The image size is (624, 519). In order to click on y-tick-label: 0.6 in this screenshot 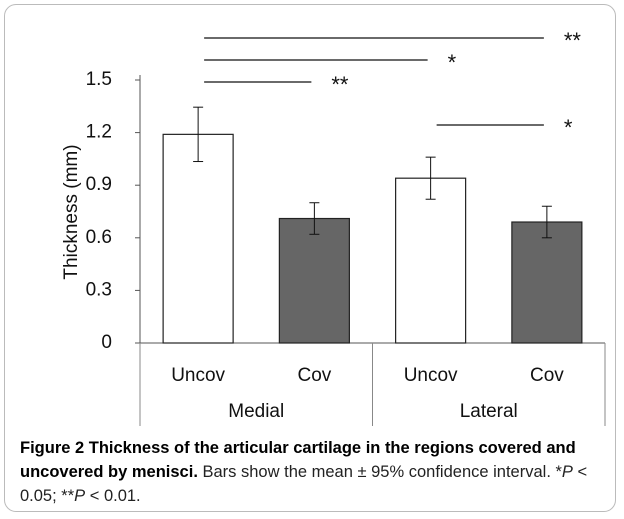, I will do `click(99, 237)`.